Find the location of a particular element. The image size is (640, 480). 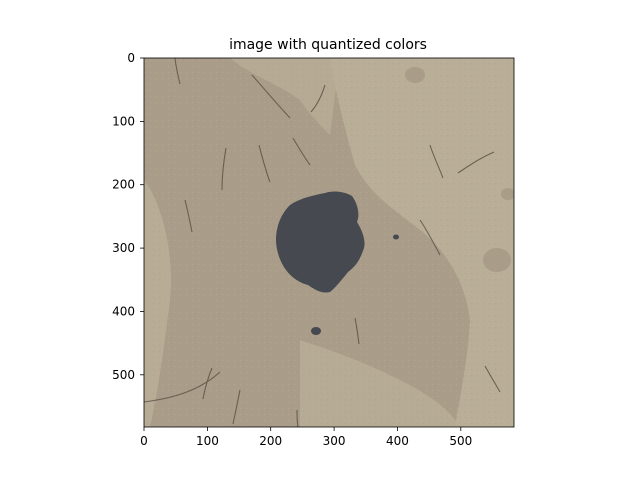

dark-lesion is located at coordinates (320, 242).